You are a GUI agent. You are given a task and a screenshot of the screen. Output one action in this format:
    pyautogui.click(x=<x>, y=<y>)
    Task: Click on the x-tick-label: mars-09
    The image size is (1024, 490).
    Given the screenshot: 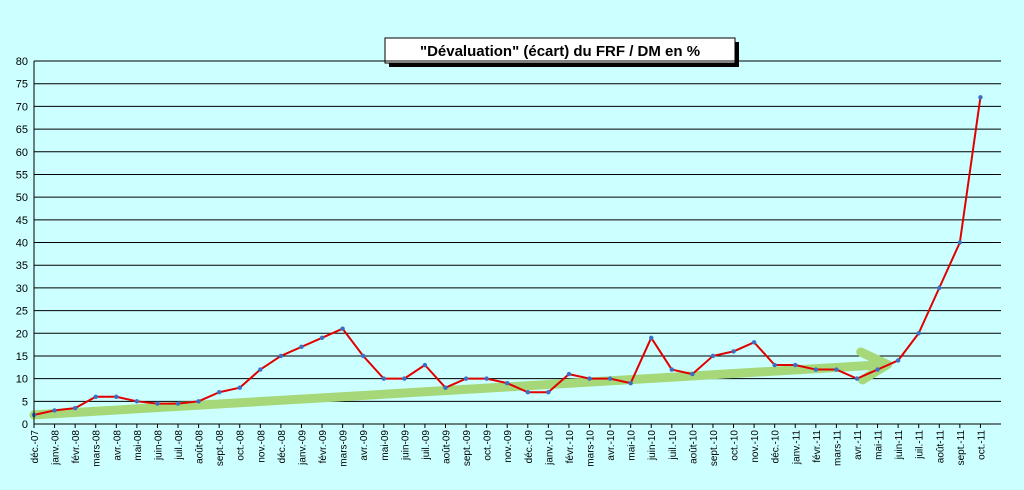 What is the action you would take?
    pyautogui.click(x=344, y=448)
    